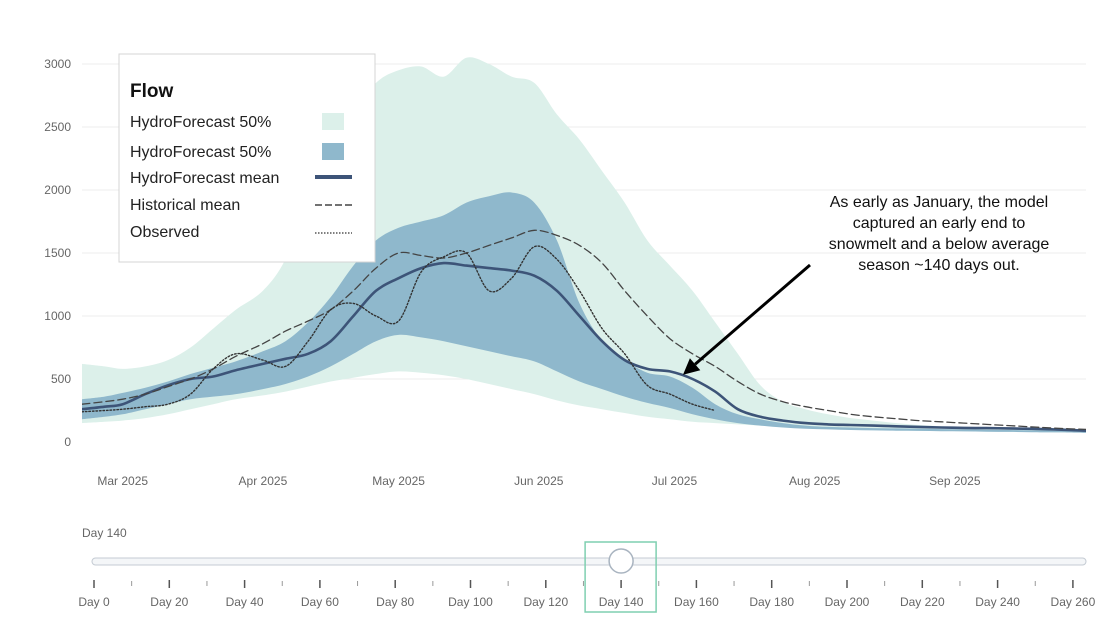 The image size is (1120, 630). What do you see at coordinates (67, 442) in the screenshot?
I see `y-tick-label: 0` at bounding box center [67, 442].